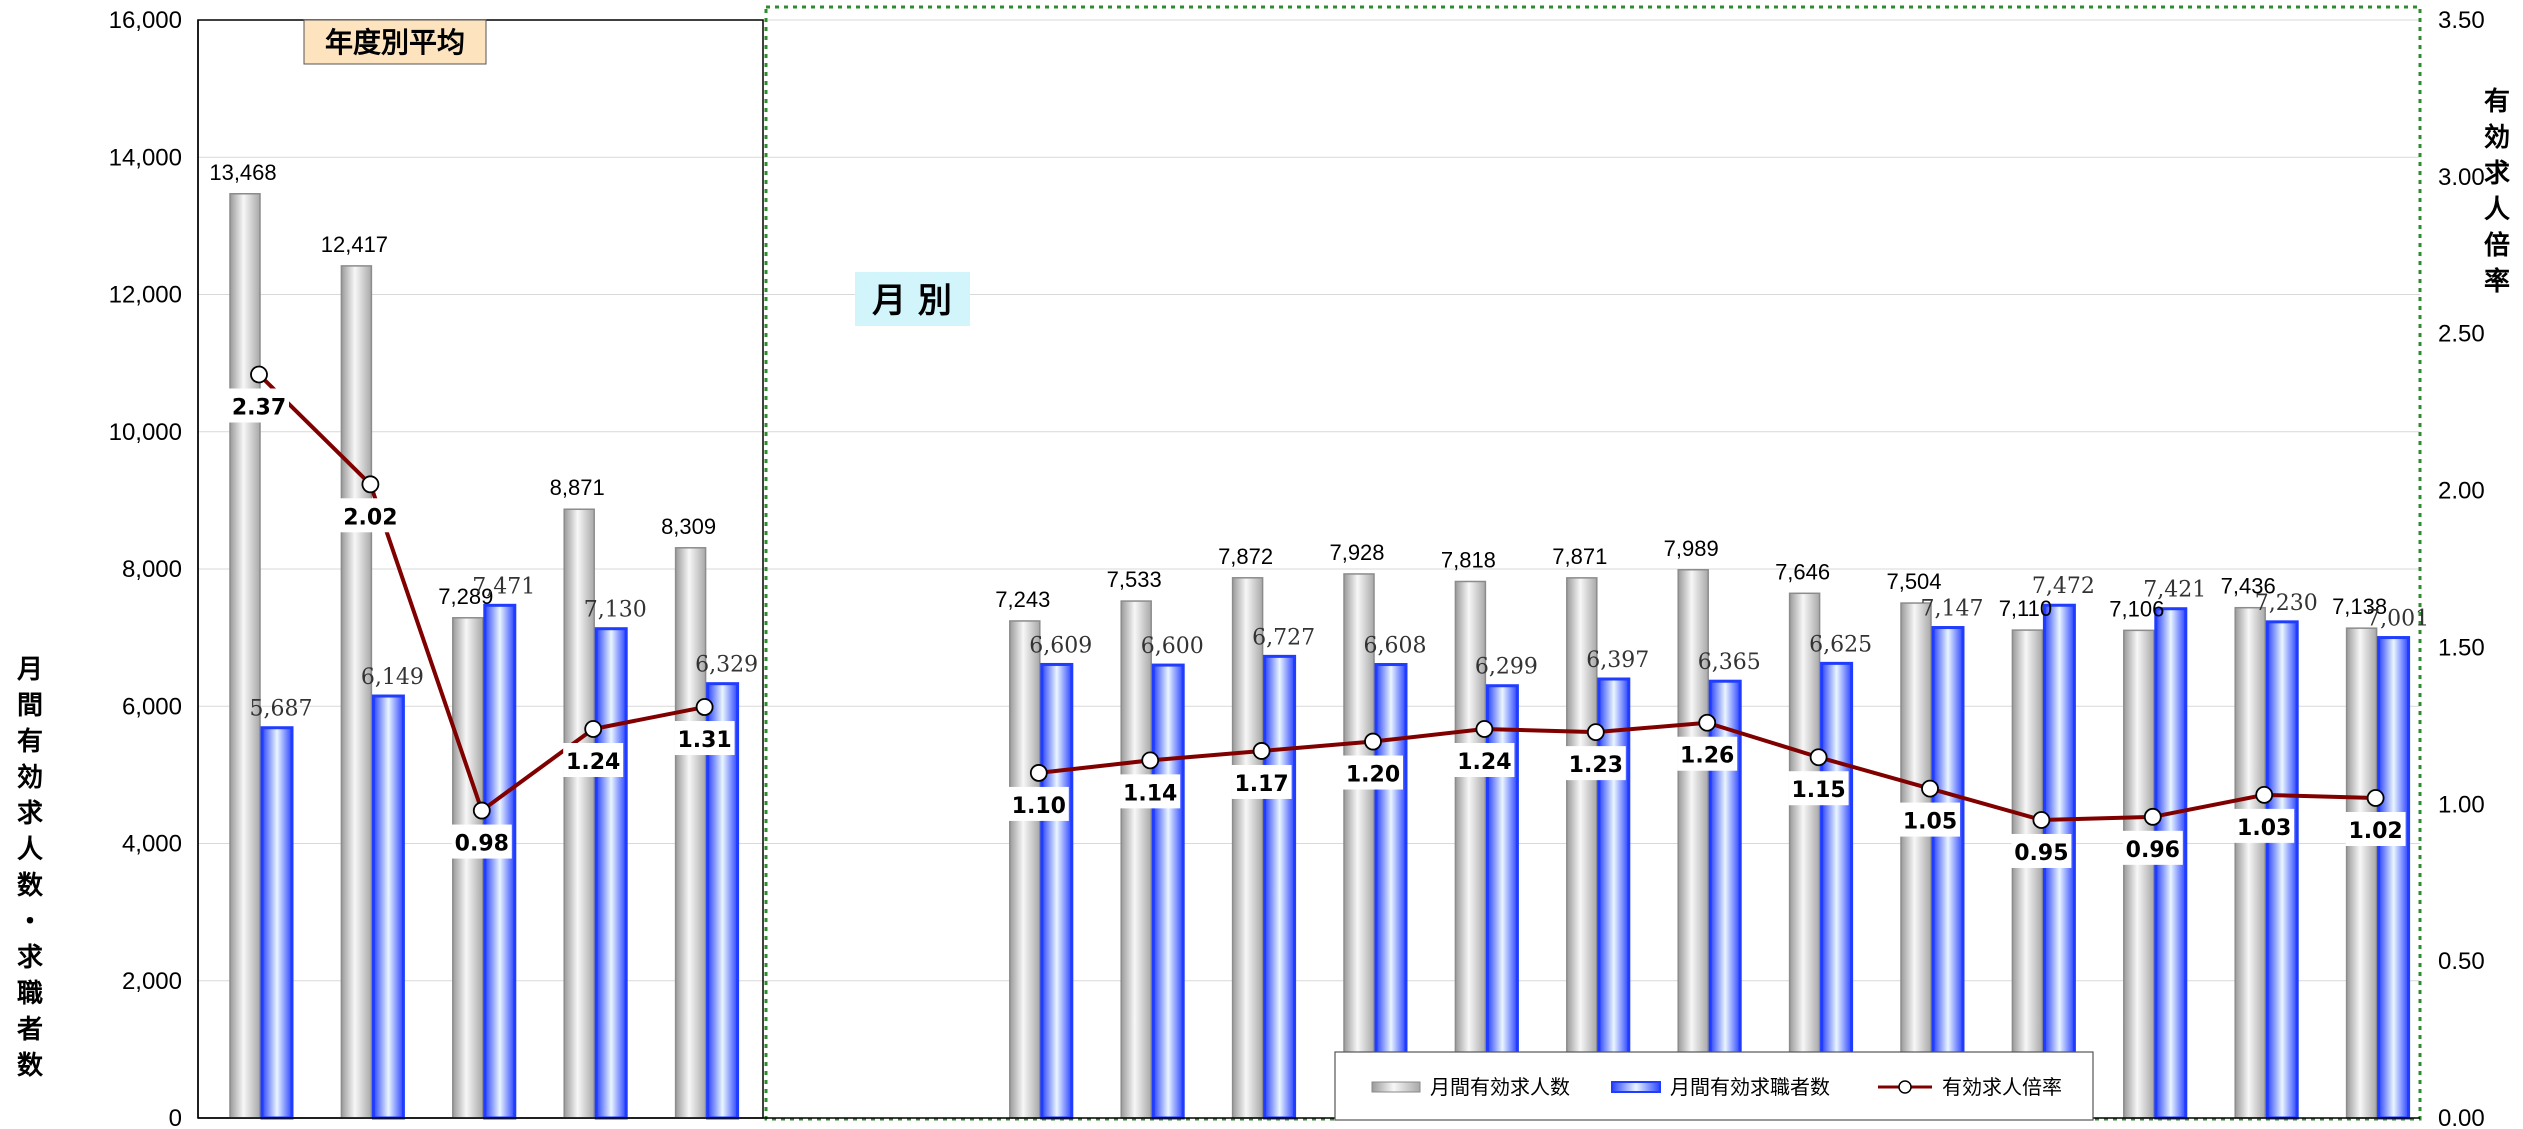 The image size is (2523, 1129). I want to click on data-label-job-seekers: 7,472, so click(2063, 586).